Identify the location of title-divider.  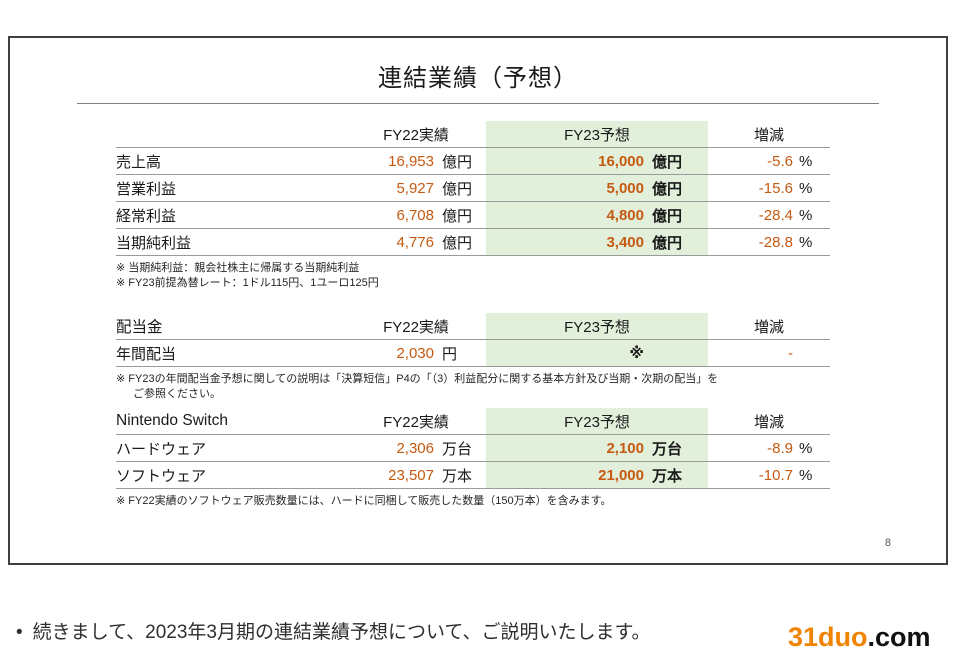
(478, 103).